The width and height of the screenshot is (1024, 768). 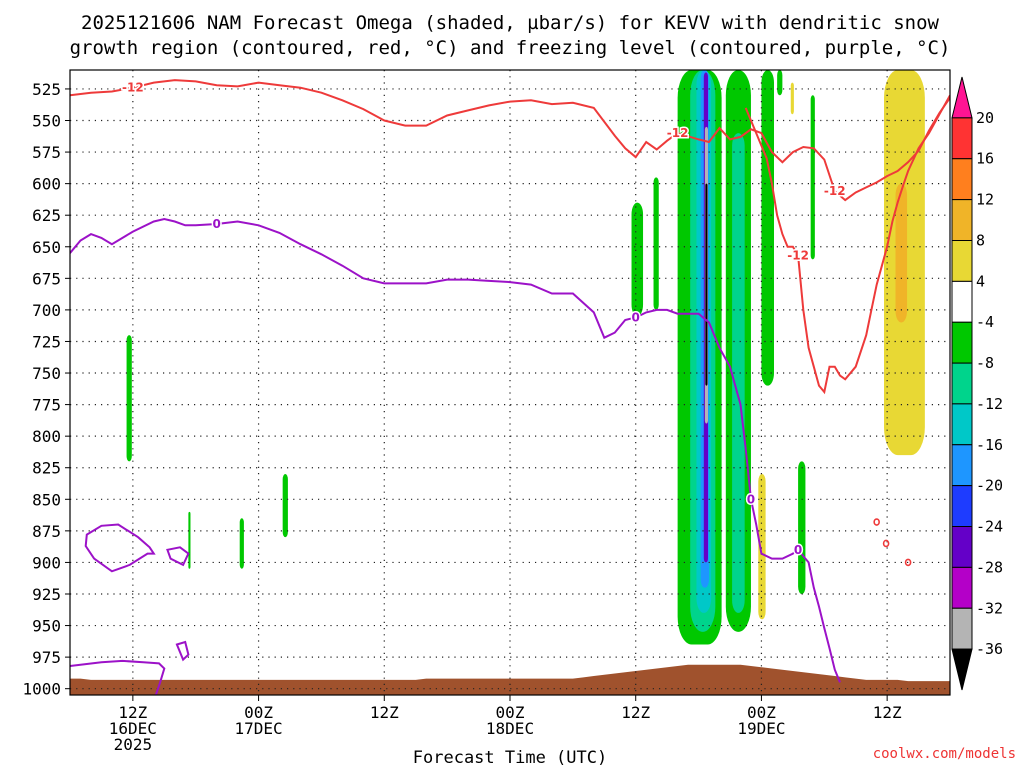 What do you see at coordinates (46, 562) in the screenshot?
I see `y-tick-label: 900` at bounding box center [46, 562].